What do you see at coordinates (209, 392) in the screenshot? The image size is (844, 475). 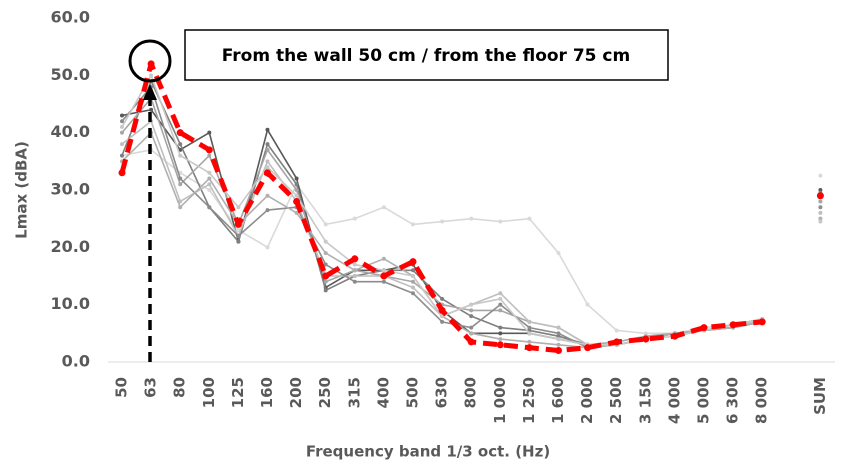 I see `x-tick-label: 100` at bounding box center [209, 392].